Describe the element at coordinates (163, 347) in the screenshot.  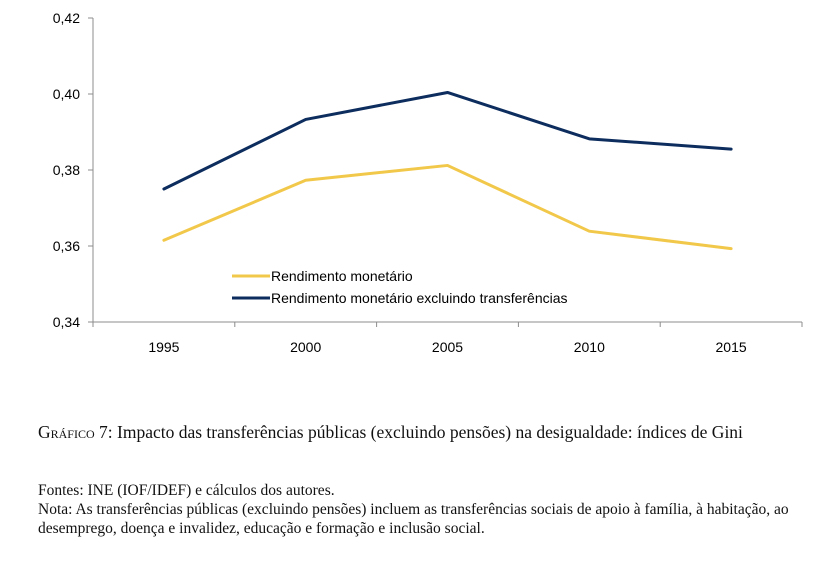
I see `x-tick-label: 1995` at that location.